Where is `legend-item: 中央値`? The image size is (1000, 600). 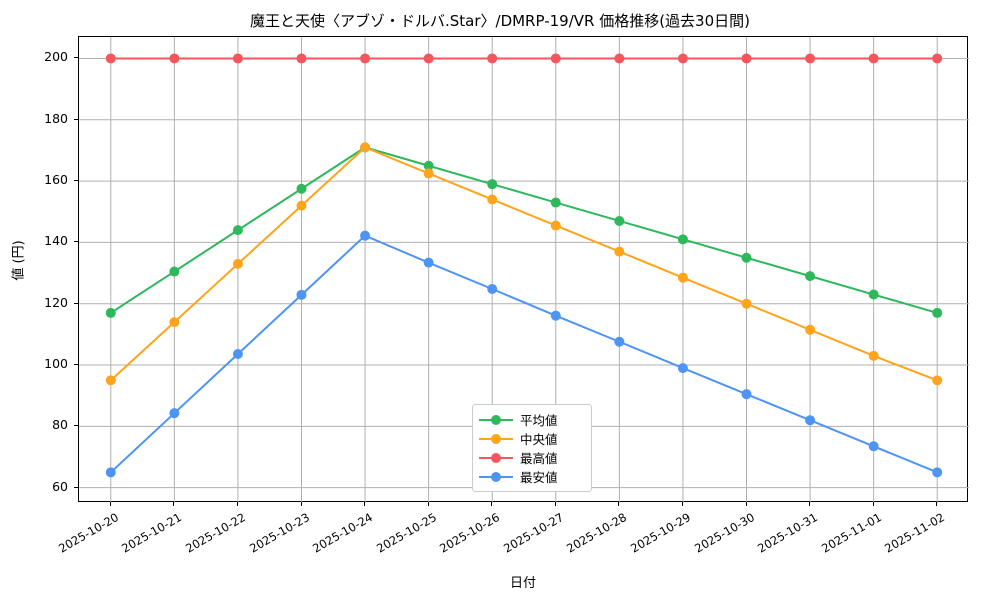 legend-item: 中央値 is located at coordinates (531, 438).